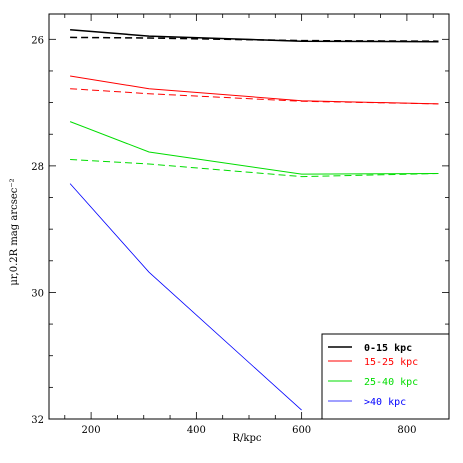  Describe the element at coordinates (37, 40) in the screenshot. I see `y-tick-label: 26` at that location.